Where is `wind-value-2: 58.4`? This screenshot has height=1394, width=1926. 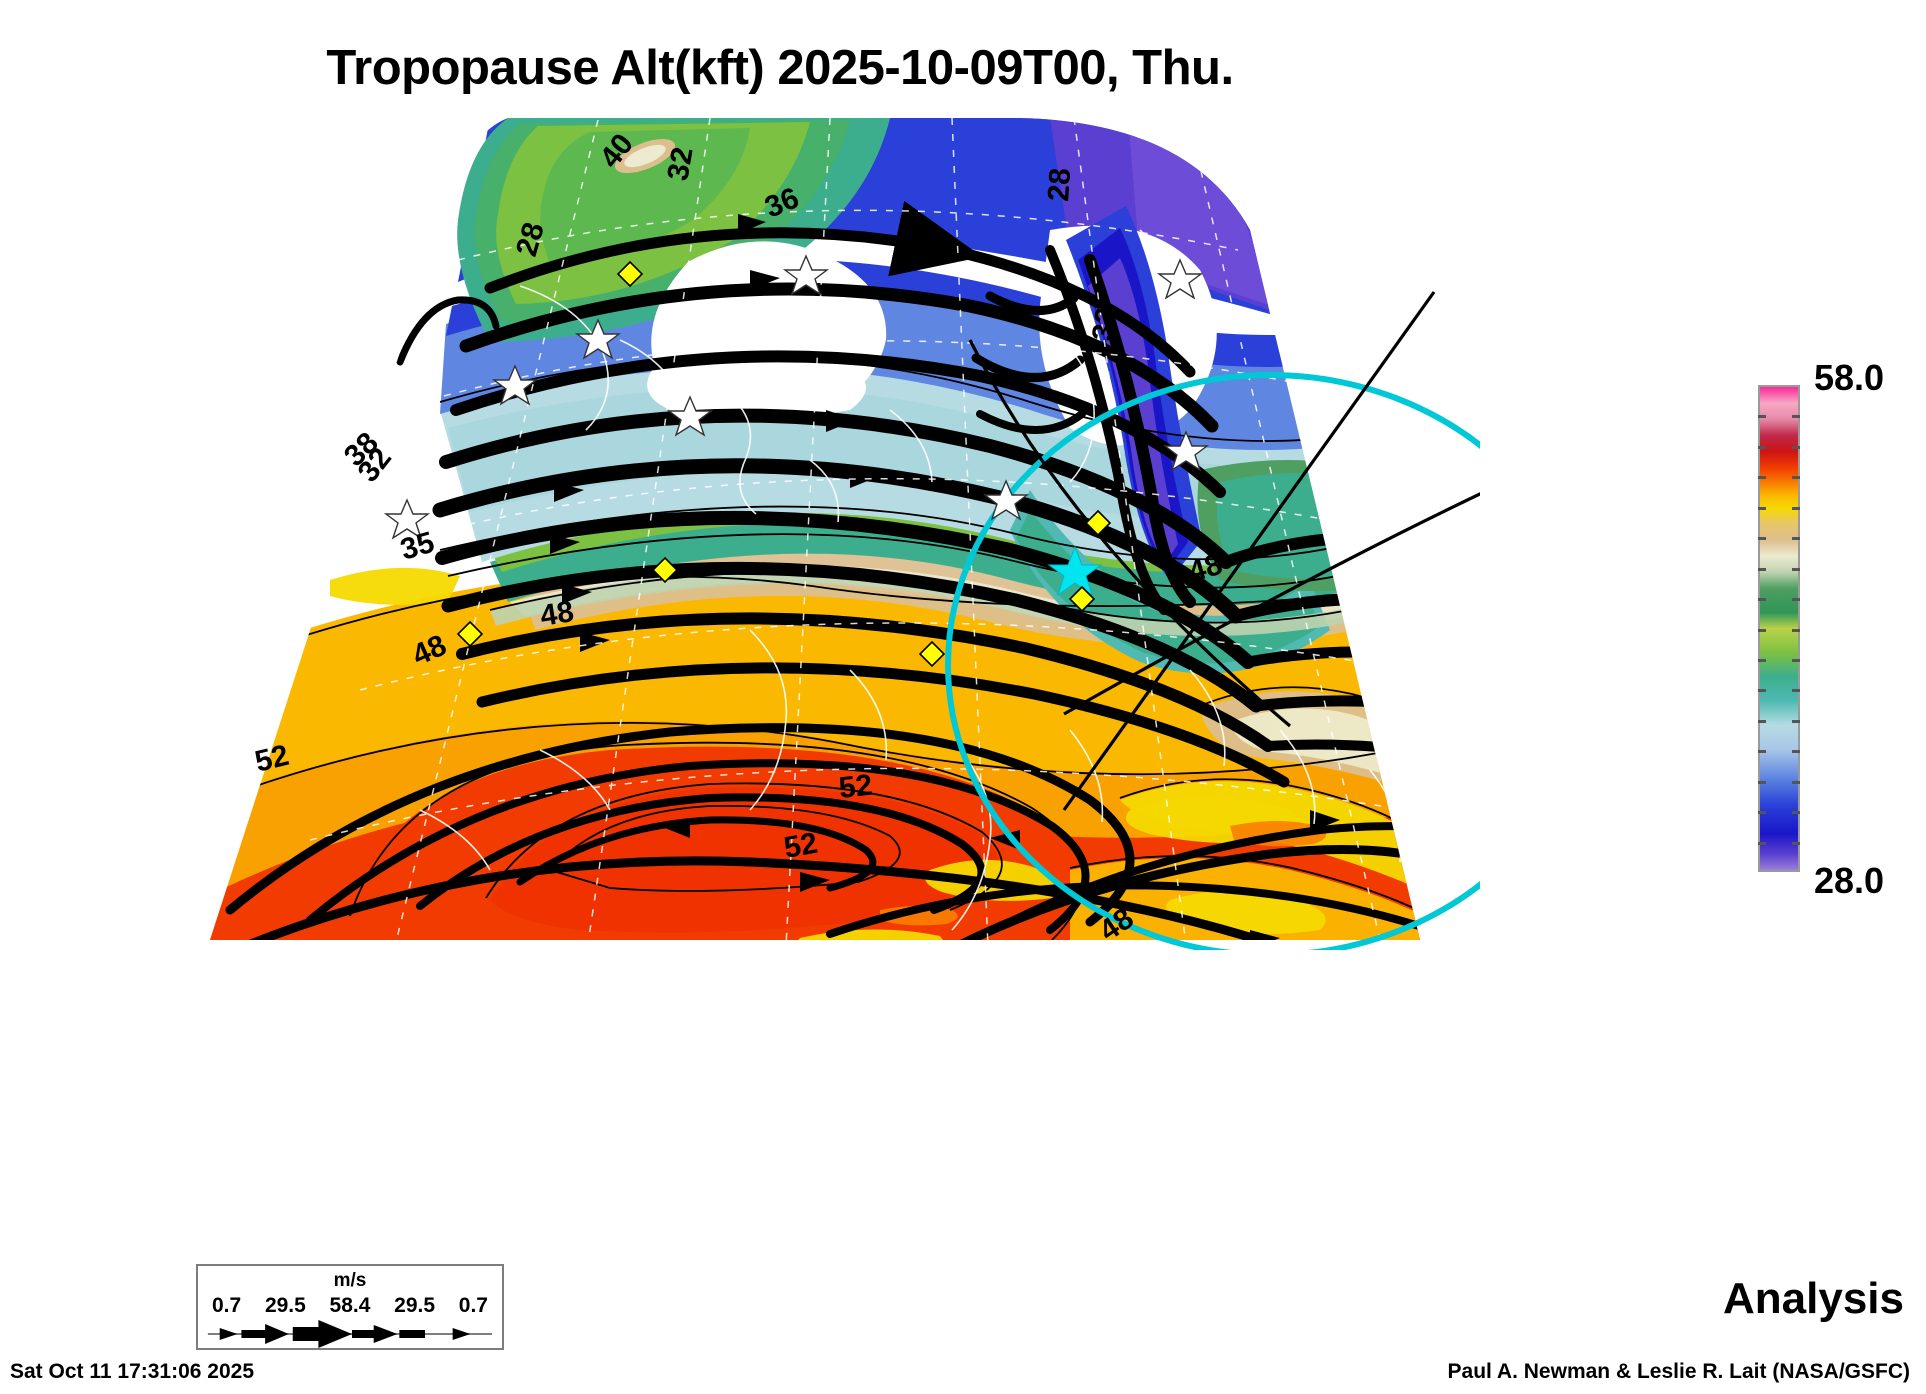
wind-value-2: 58.4 is located at coordinates (350, 1305).